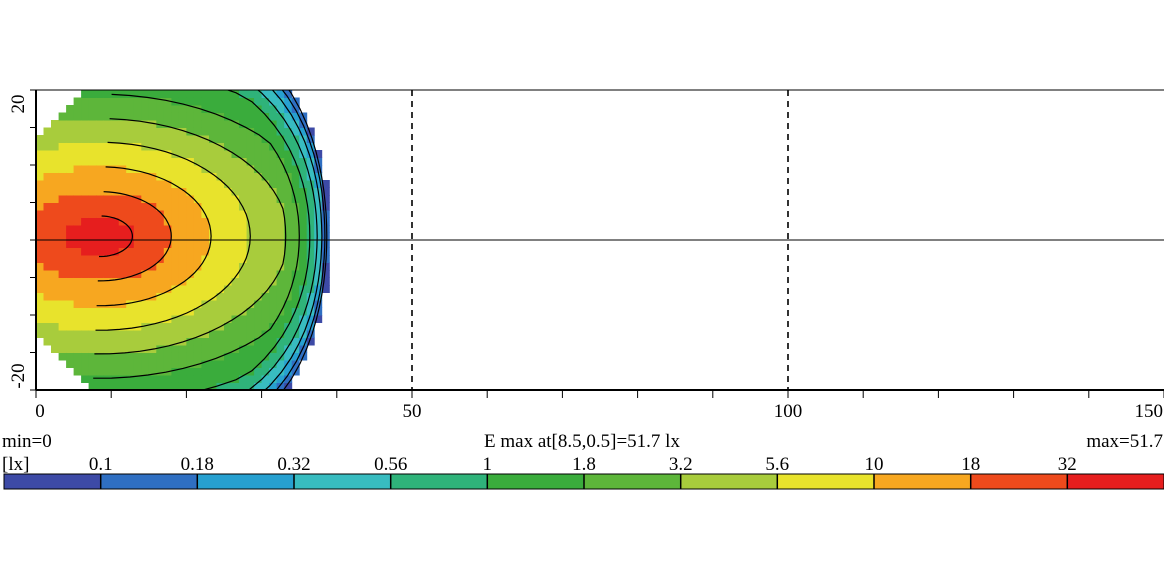 Image resolution: width=1164 pixels, height=572 pixels. Describe the element at coordinates (197, 464) in the screenshot. I see `colorbar-tick-label: 0.18` at that location.